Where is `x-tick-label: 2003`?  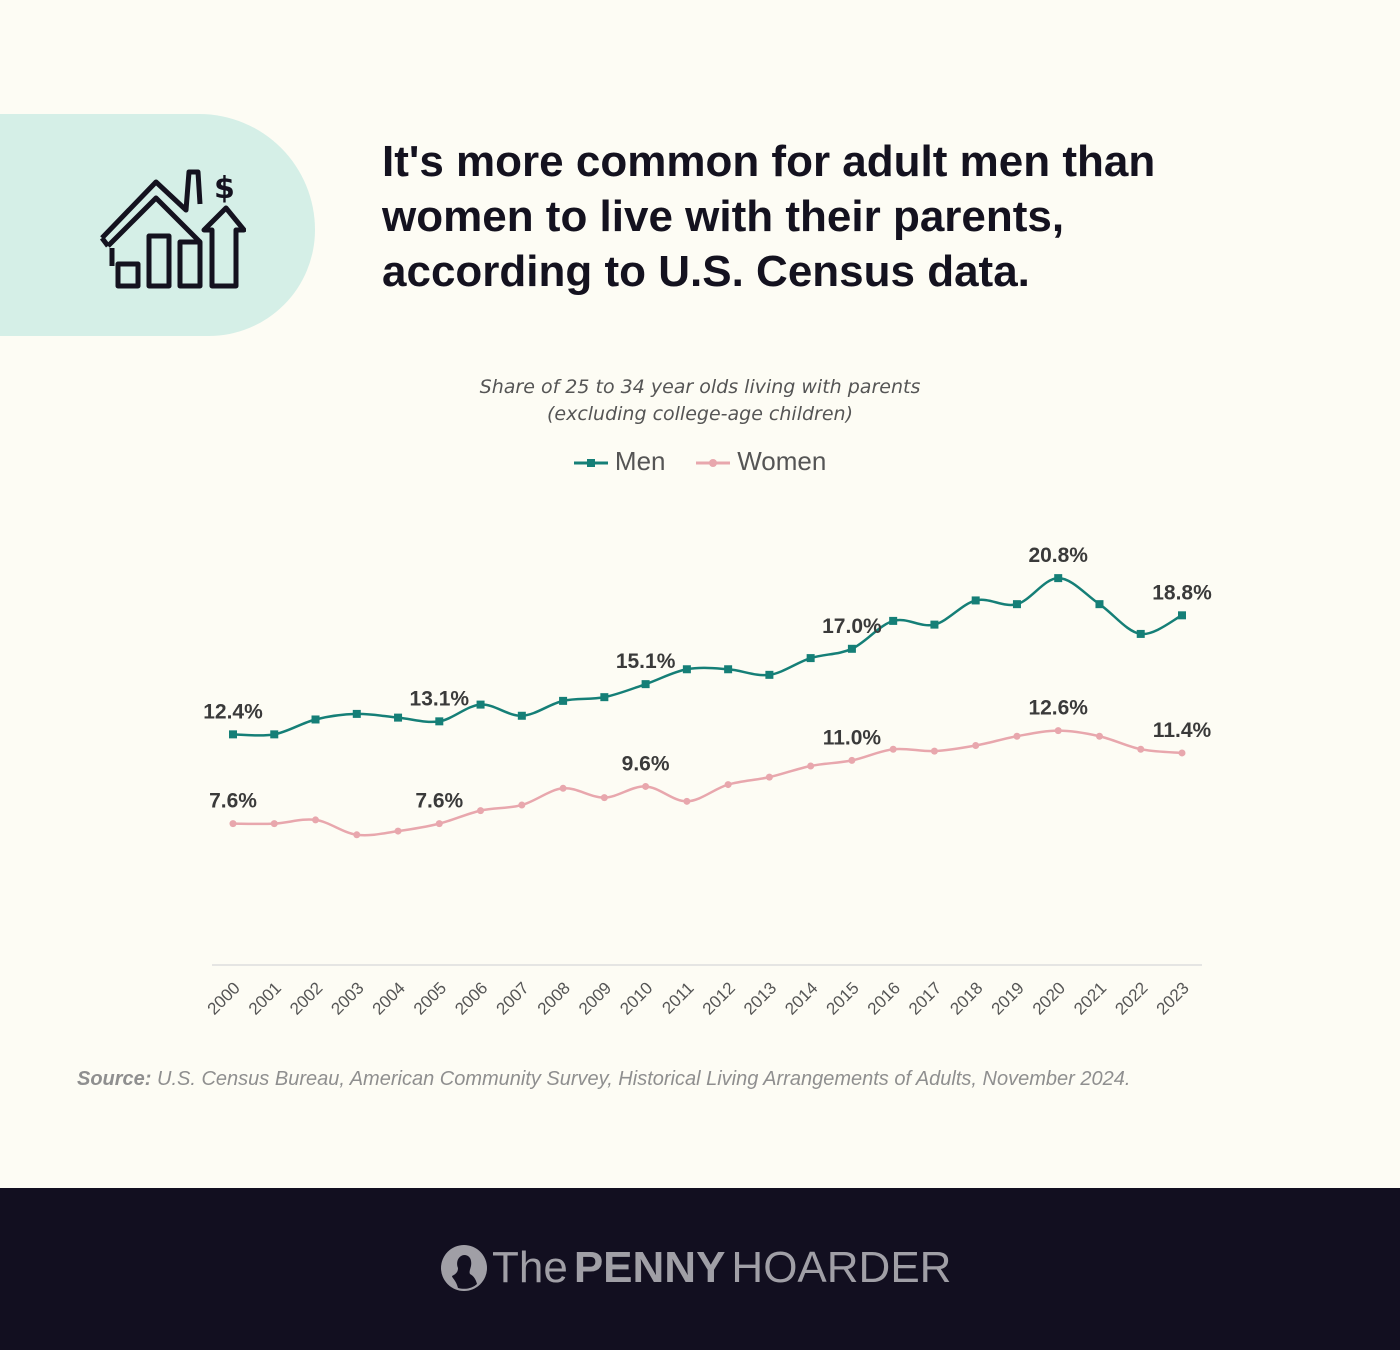
x-tick-label: 2003 is located at coordinates (347, 998).